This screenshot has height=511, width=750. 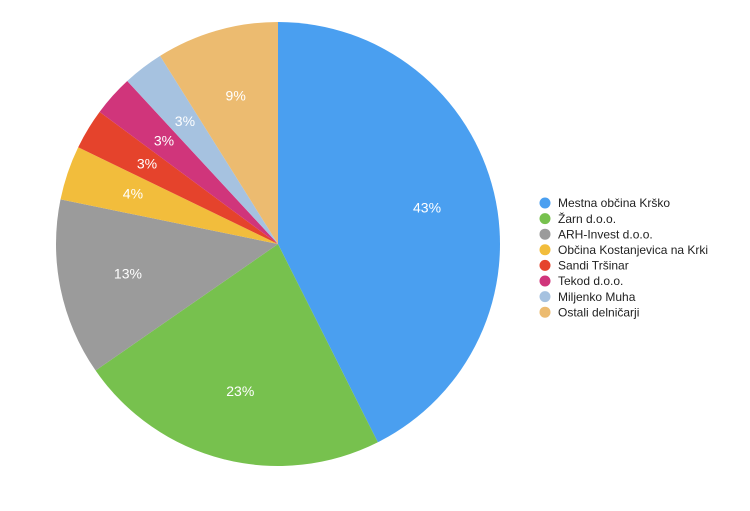 I want to click on legend-label: Občina Kostanjevica na Krki, so click(x=633, y=250).